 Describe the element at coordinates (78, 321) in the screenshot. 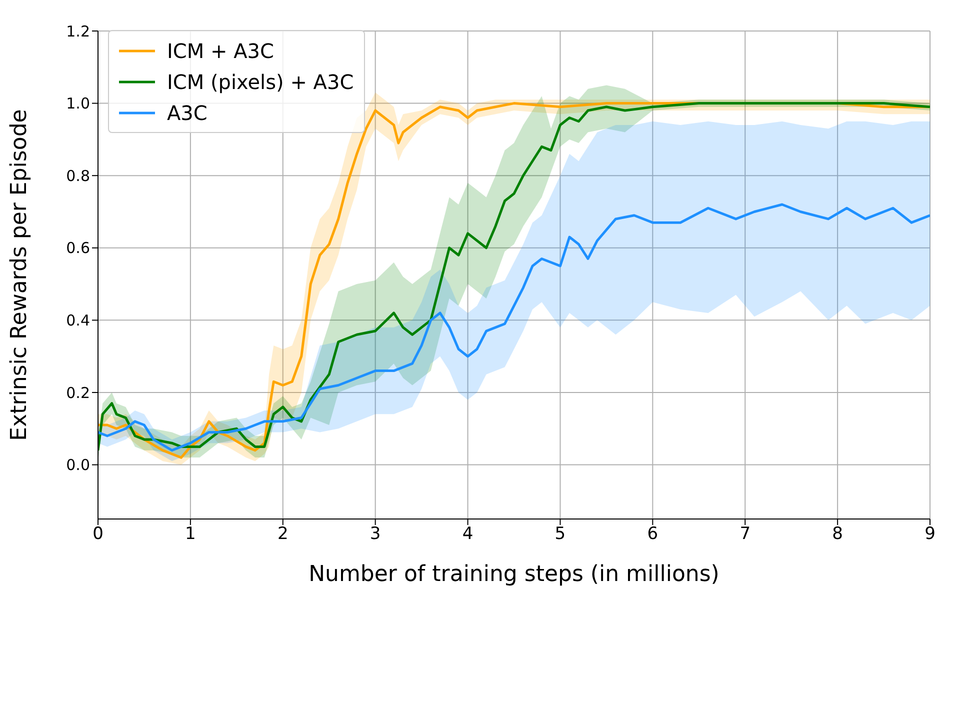

I see `y-tick-label: 0.4` at that location.